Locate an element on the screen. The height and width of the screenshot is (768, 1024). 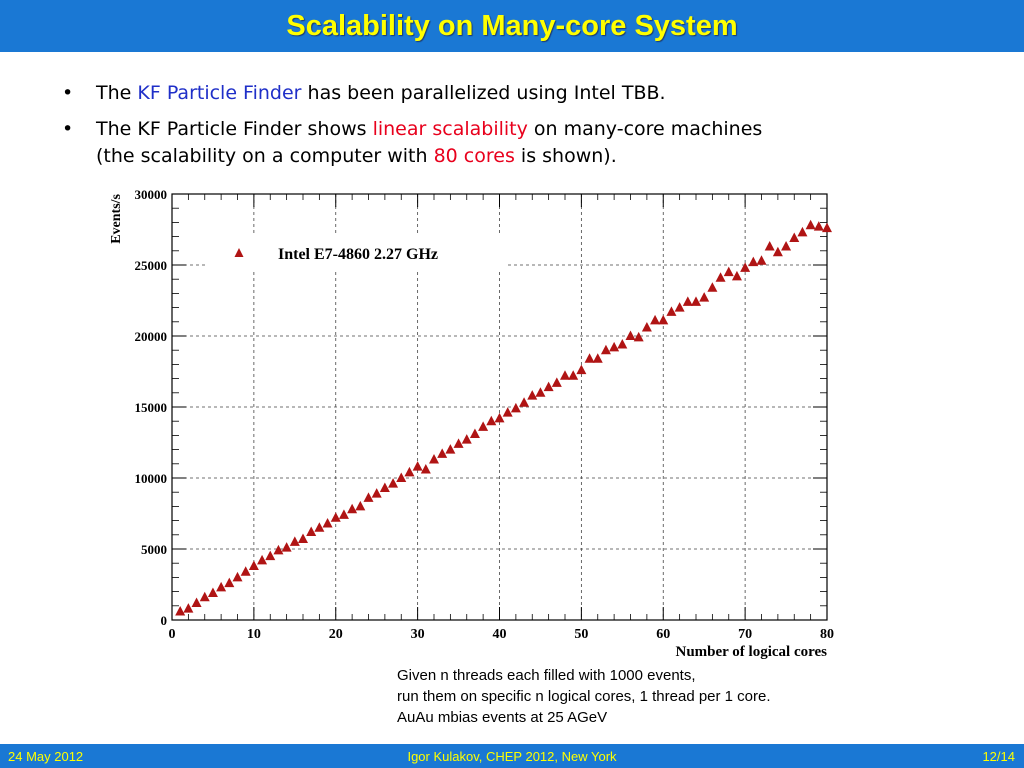
kf-finder-highlight: KF Particle Finder is located at coordinates (219, 93).